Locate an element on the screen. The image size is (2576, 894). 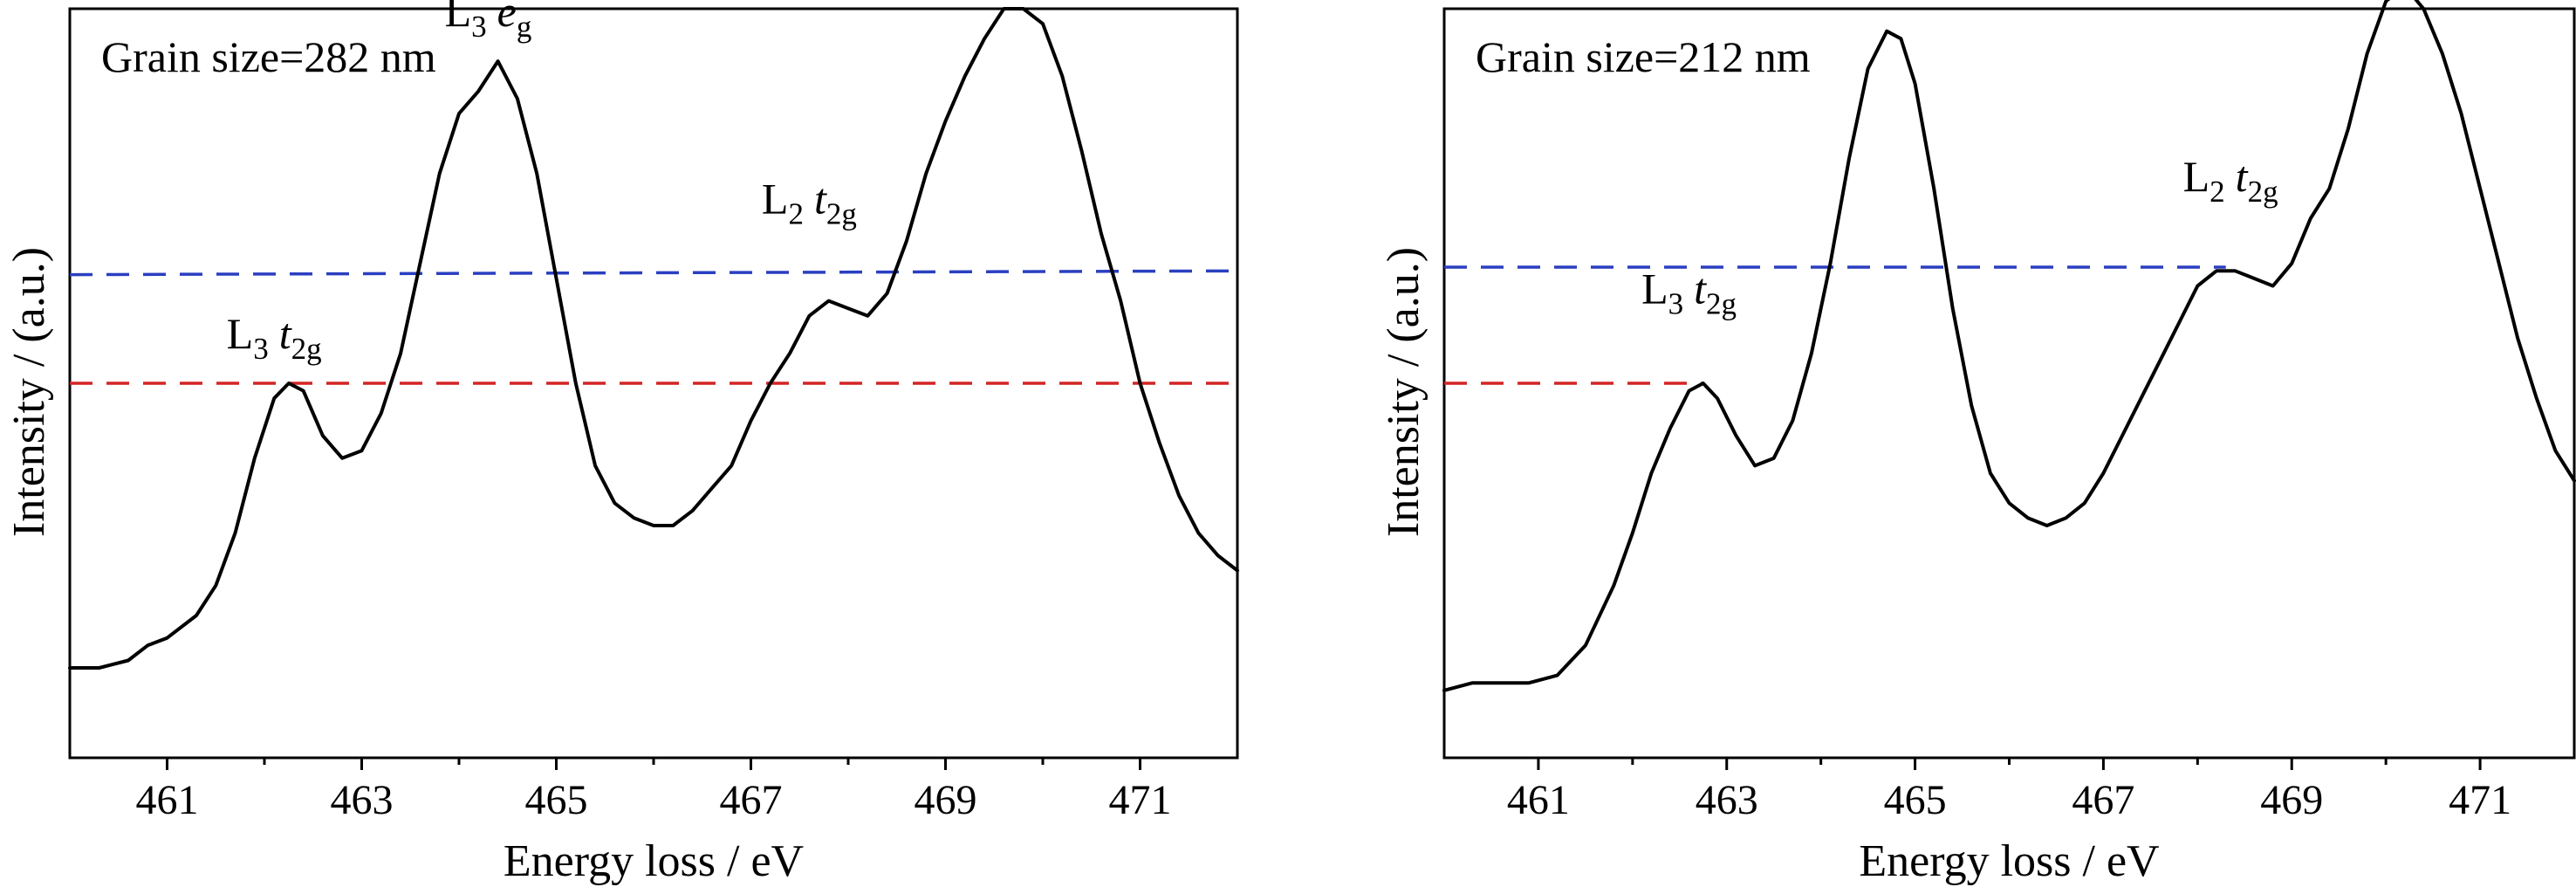
grain-size-annotation: Grain size=212 nm is located at coordinates (1643, 56).